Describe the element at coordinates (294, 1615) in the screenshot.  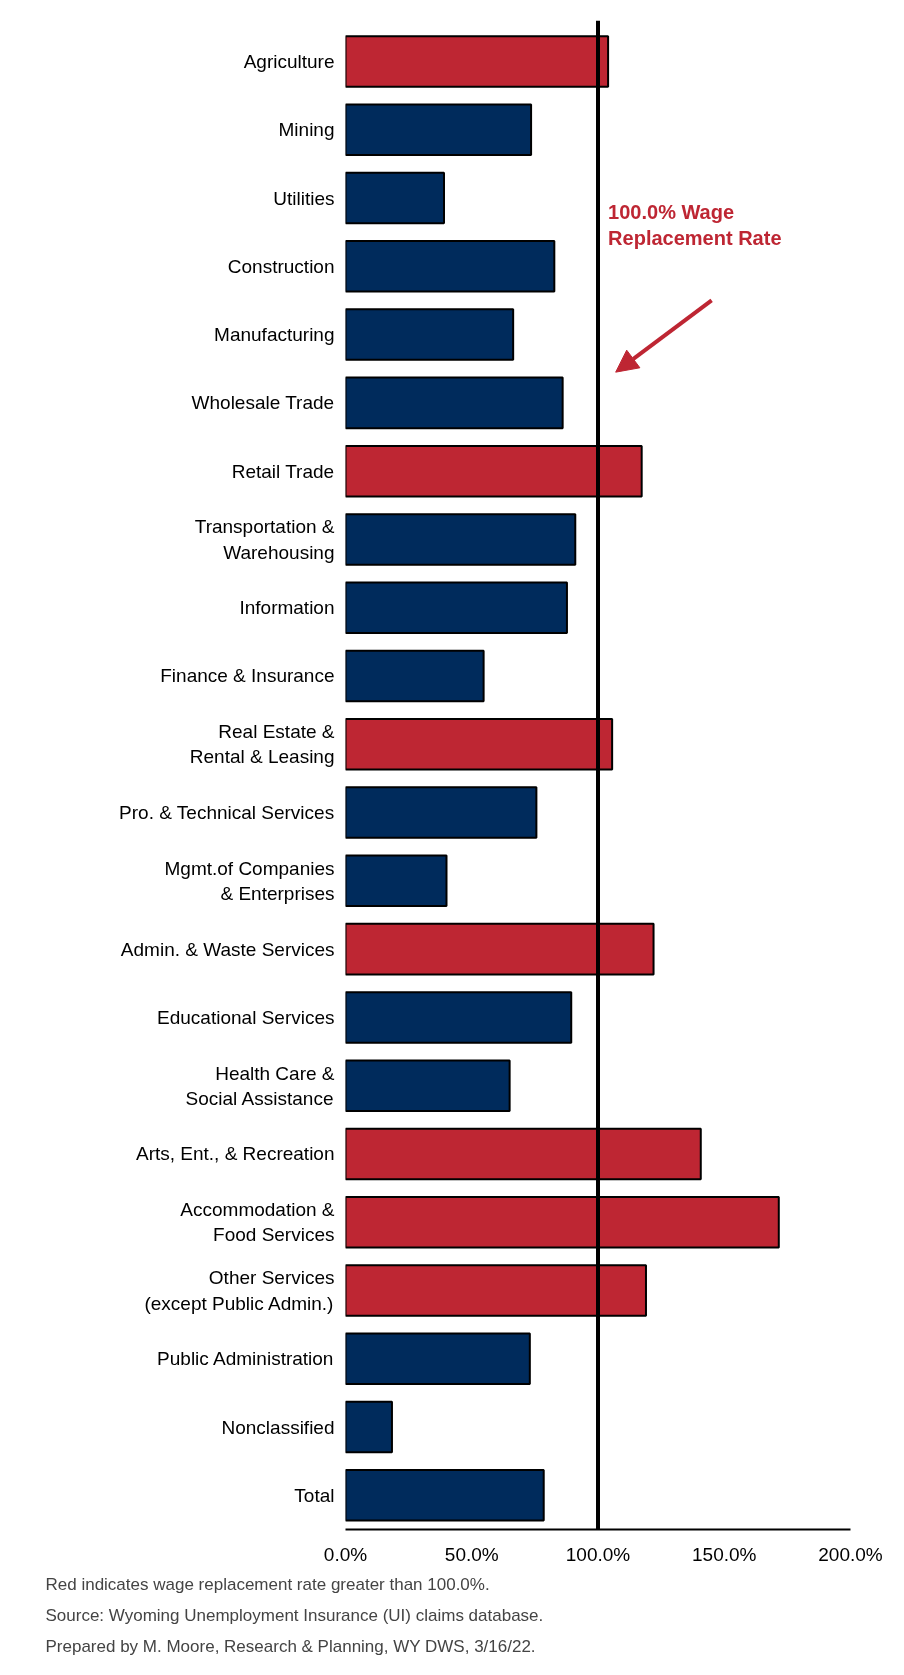
I see `source-note: Source: Wyoming Unemployment Insurance (UI) claims database.` at that location.